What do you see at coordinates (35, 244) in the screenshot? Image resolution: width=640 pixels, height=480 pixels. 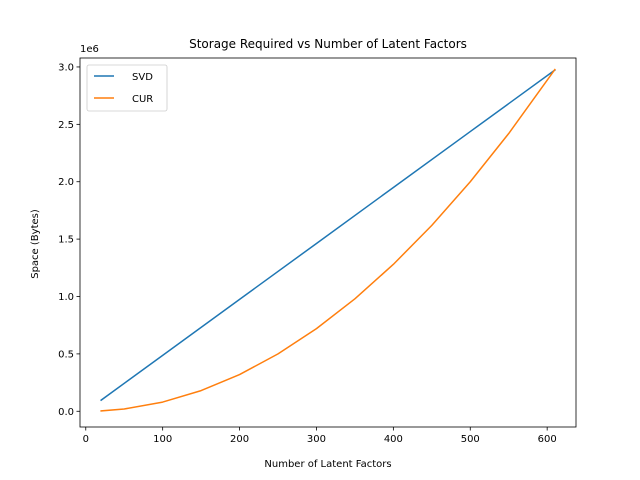 I see `y-axis-label: Space (Bytes)` at bounding box center [35, 244].